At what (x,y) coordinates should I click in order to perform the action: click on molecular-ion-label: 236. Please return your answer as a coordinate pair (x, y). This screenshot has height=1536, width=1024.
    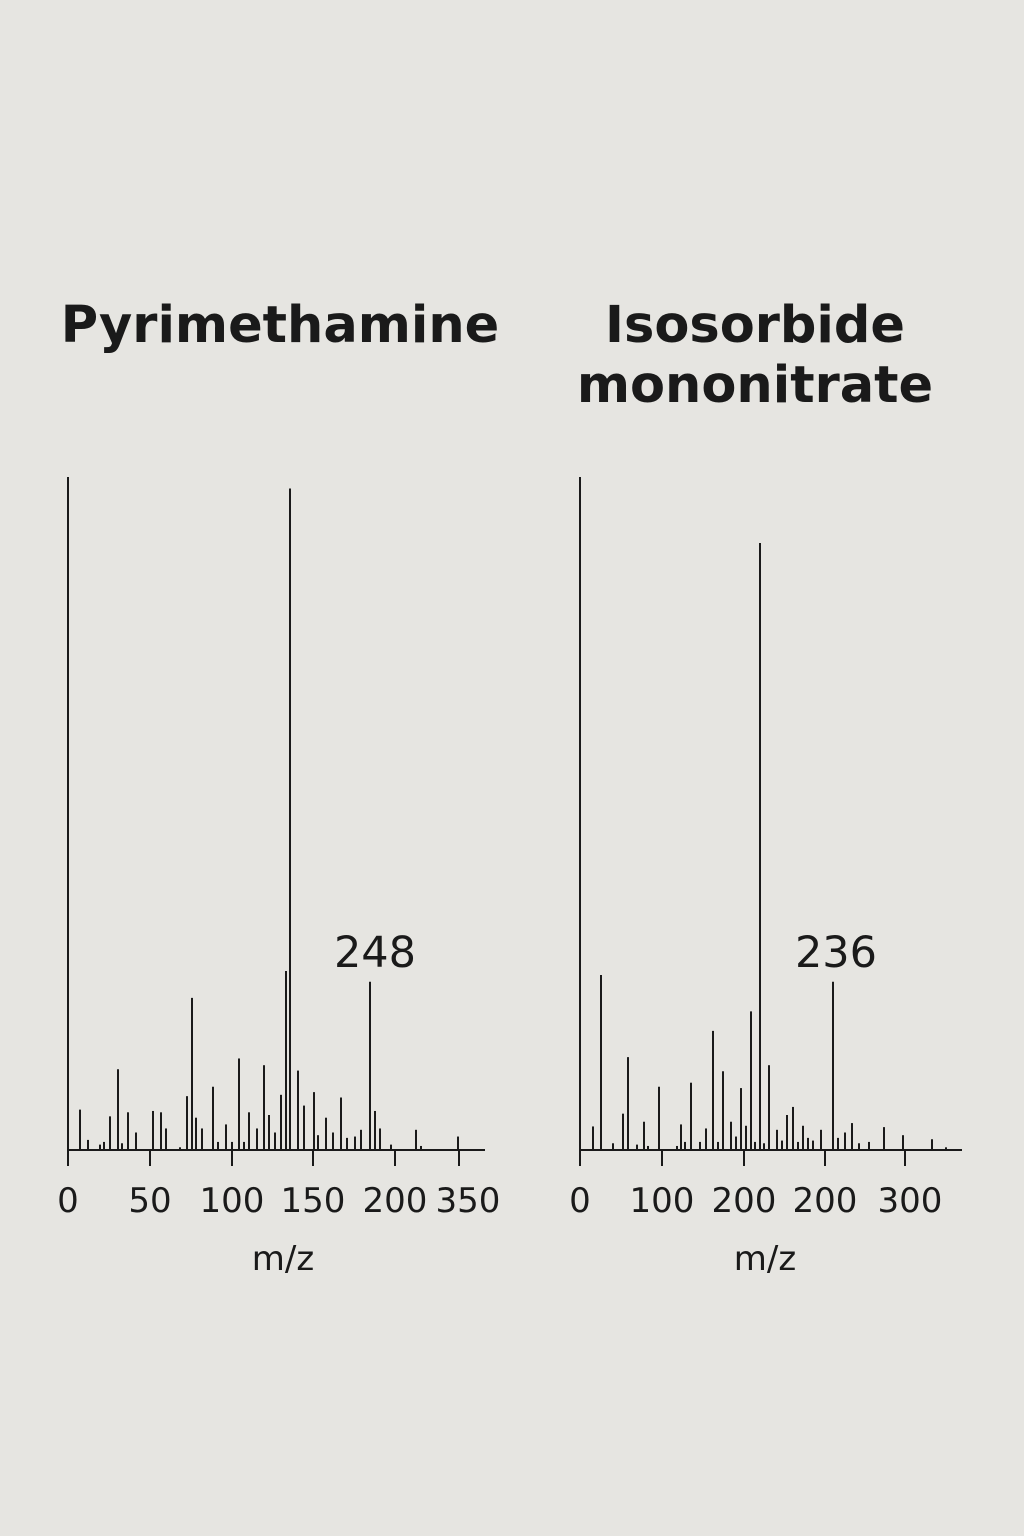
    Looking at the image, I should click on (836, 953).